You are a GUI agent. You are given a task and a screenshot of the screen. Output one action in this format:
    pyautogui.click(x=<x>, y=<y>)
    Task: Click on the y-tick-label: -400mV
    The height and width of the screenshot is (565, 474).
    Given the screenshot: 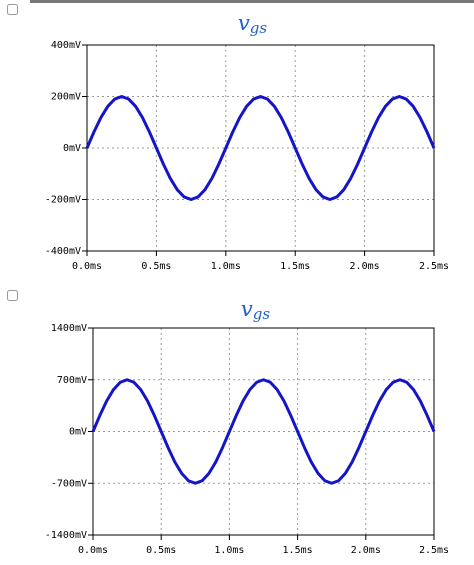 What is the action you would take?
    pyautogui.click(x=63, y=251)
    